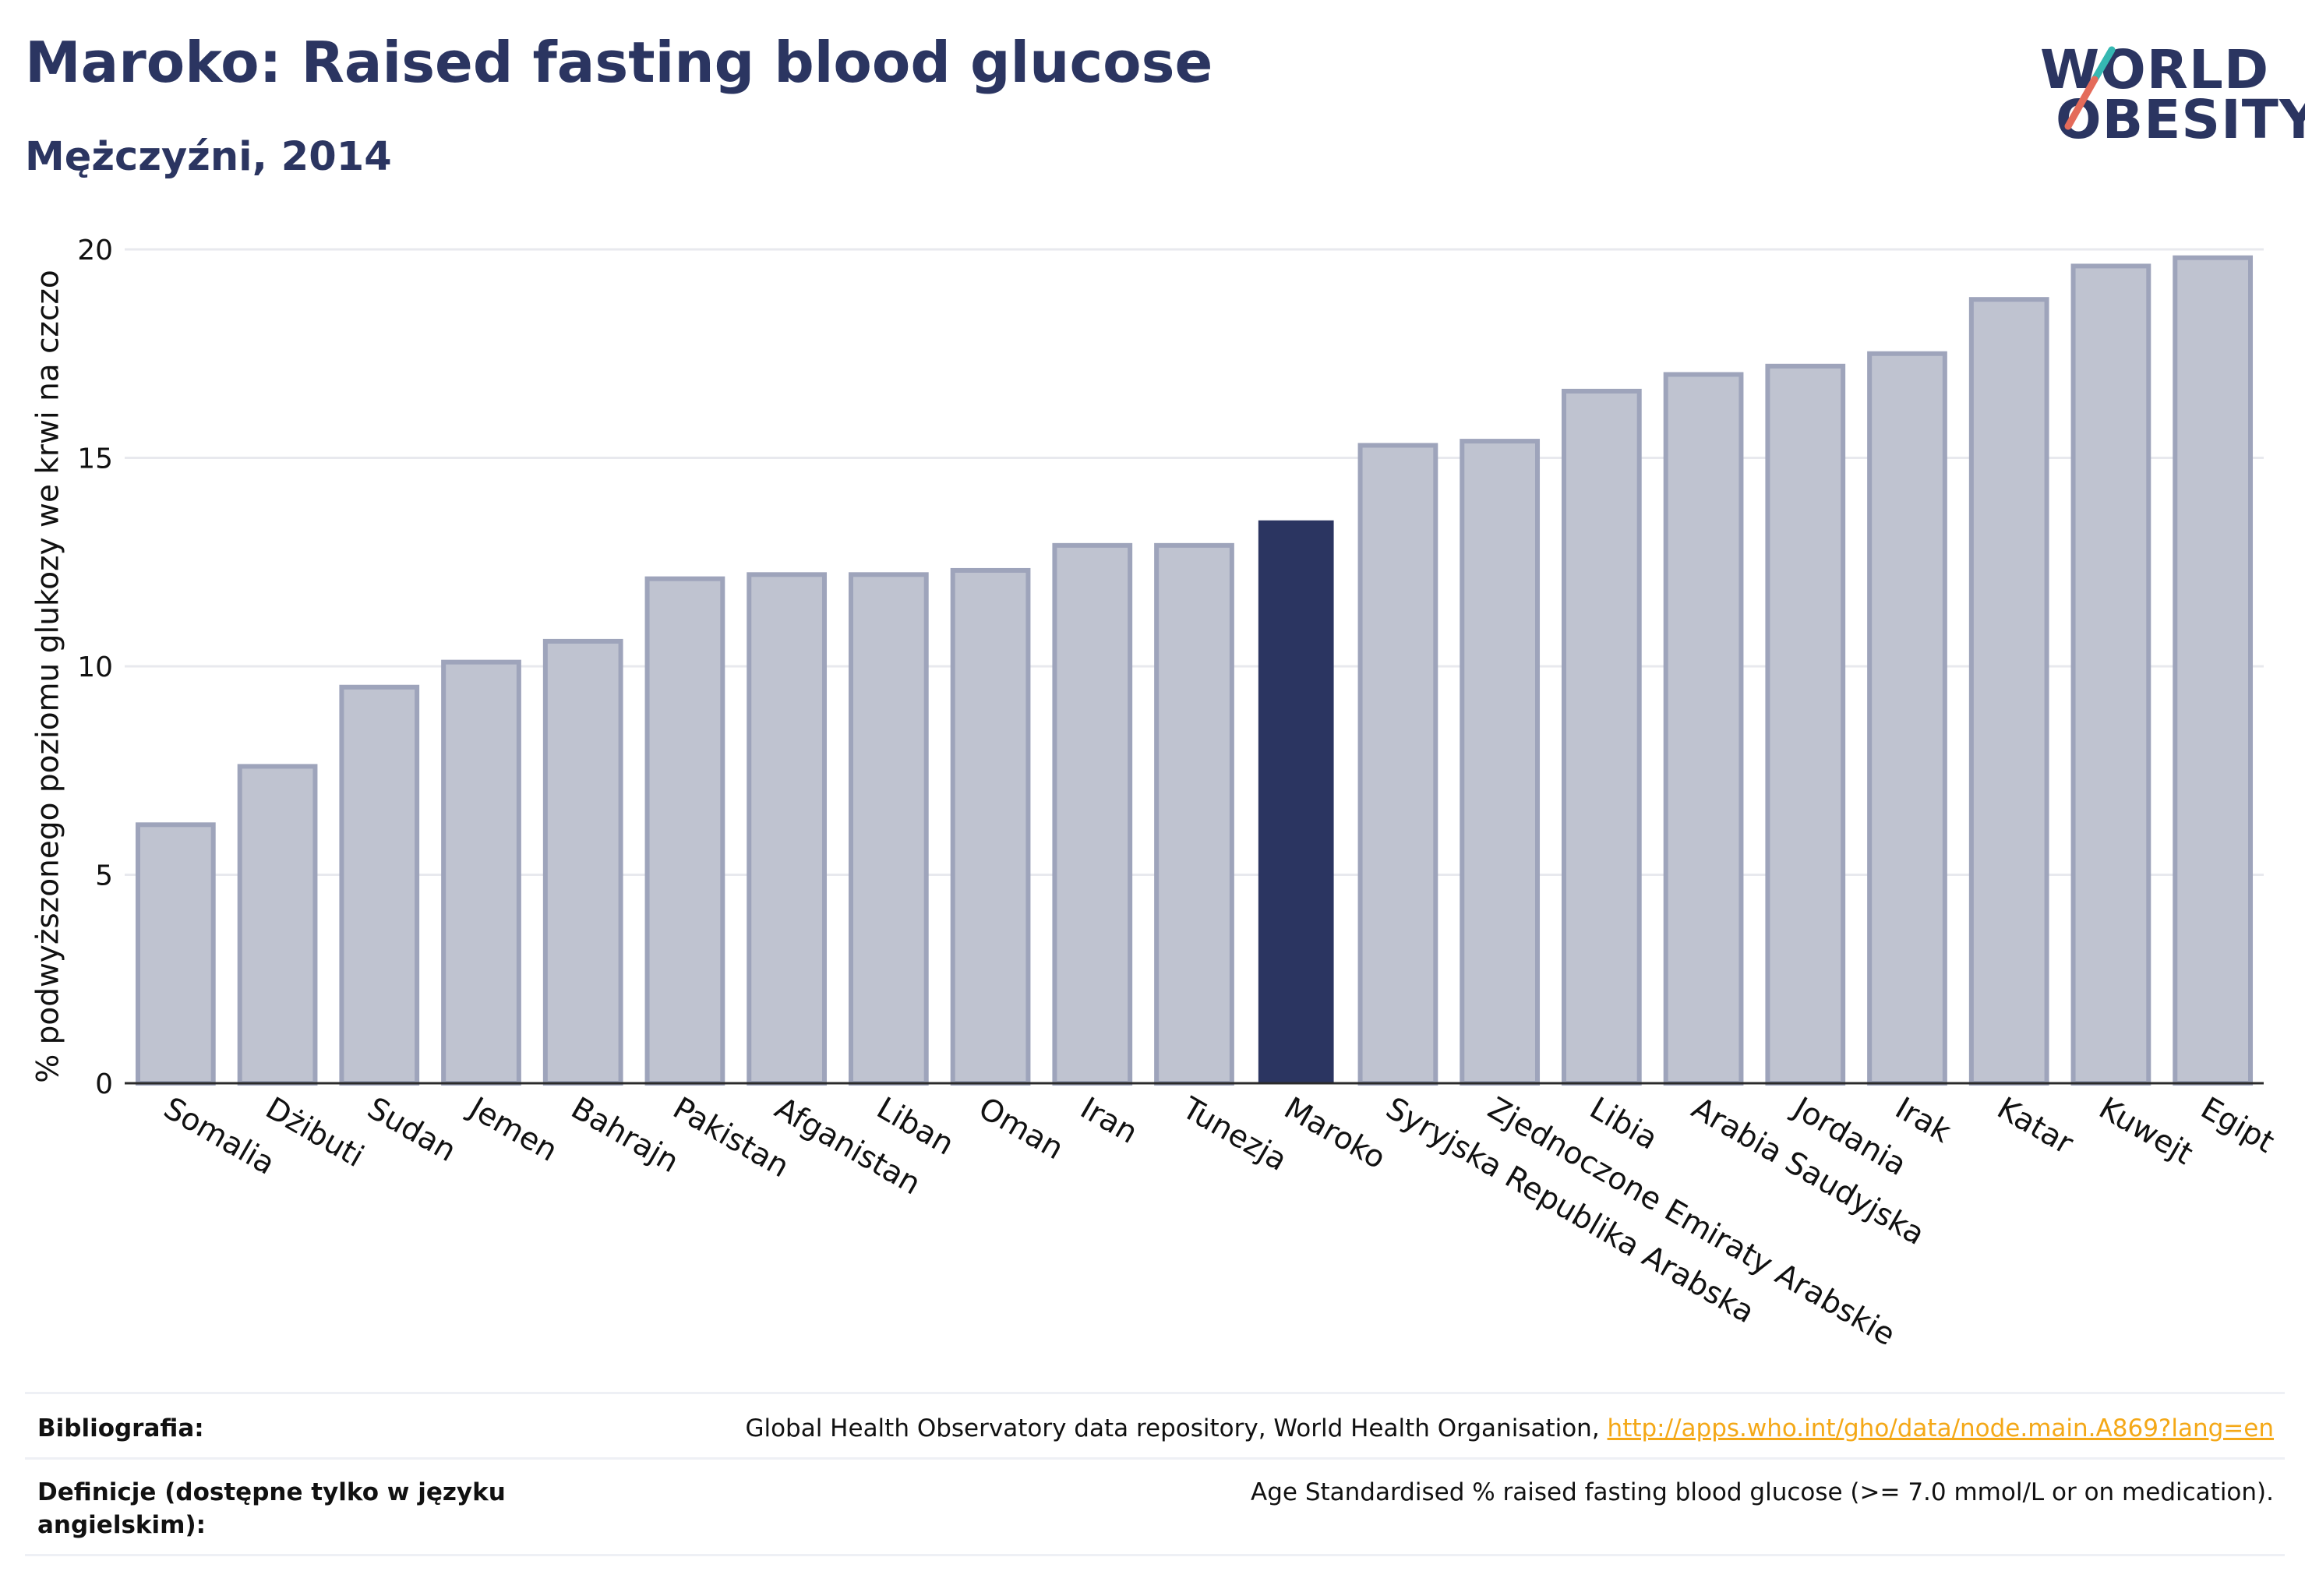  What do you see at coordinates (2237, 1125) in the screenshot?
I see `x-tick-label: Egipt` at bounding box center [2237, 1125].